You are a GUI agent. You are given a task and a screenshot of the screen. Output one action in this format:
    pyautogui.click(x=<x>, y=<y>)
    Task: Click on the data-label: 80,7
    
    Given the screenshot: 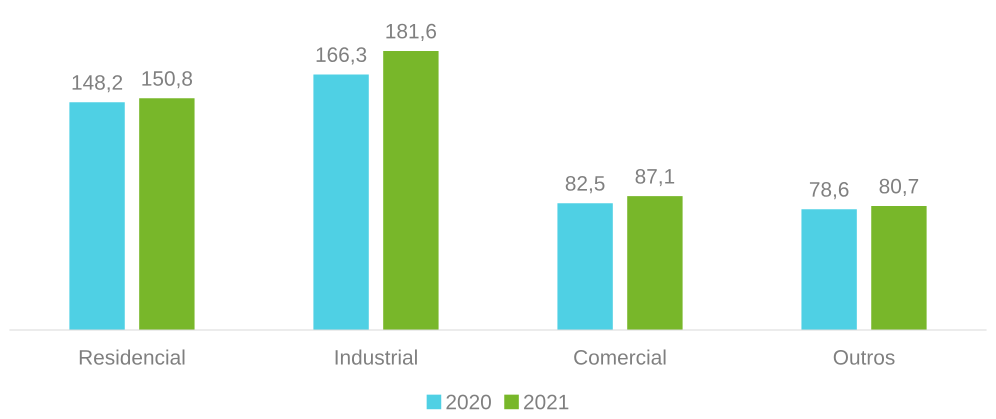 What is the action you would take?
    pyautogui.click(x=899, y=187)
    